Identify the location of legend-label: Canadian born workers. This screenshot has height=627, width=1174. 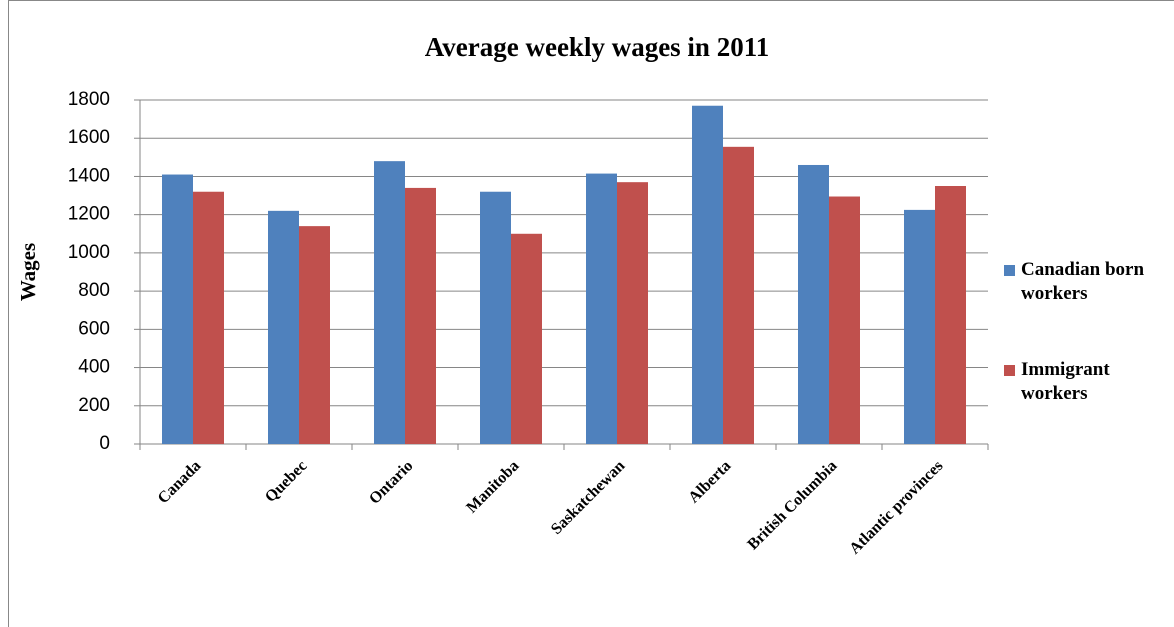
(1083, 281).